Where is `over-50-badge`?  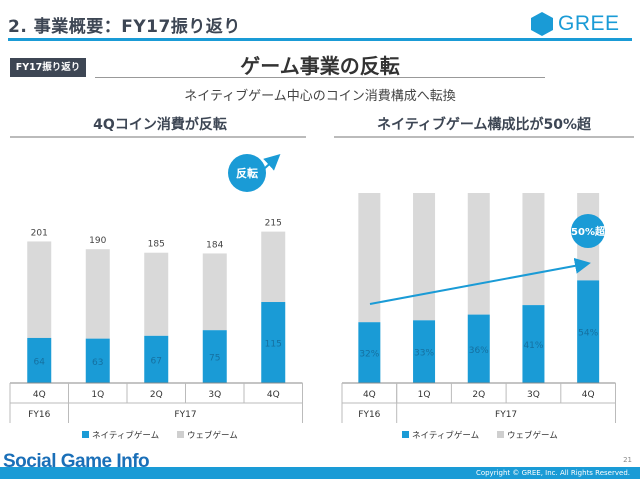
over-50-badge is located at coordinates (588, 231).